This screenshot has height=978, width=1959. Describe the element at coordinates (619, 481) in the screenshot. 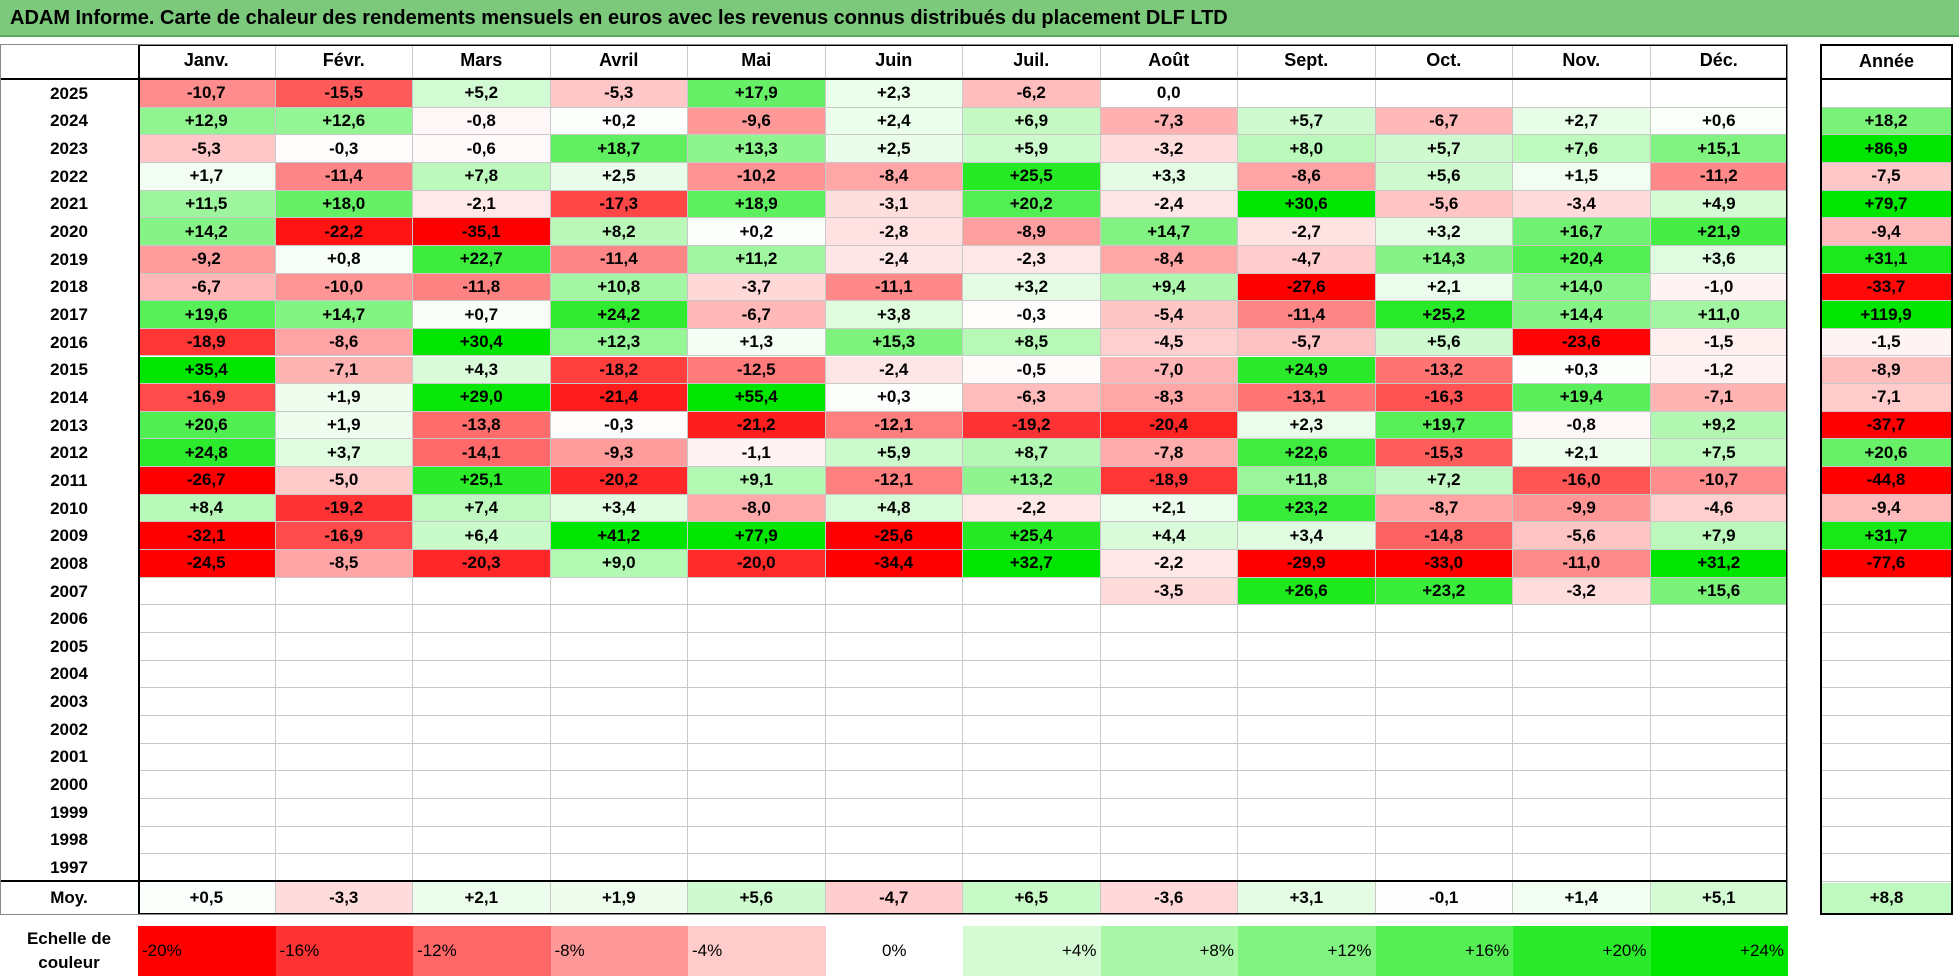

I see `heatmap-cell: -20,2` at that location.